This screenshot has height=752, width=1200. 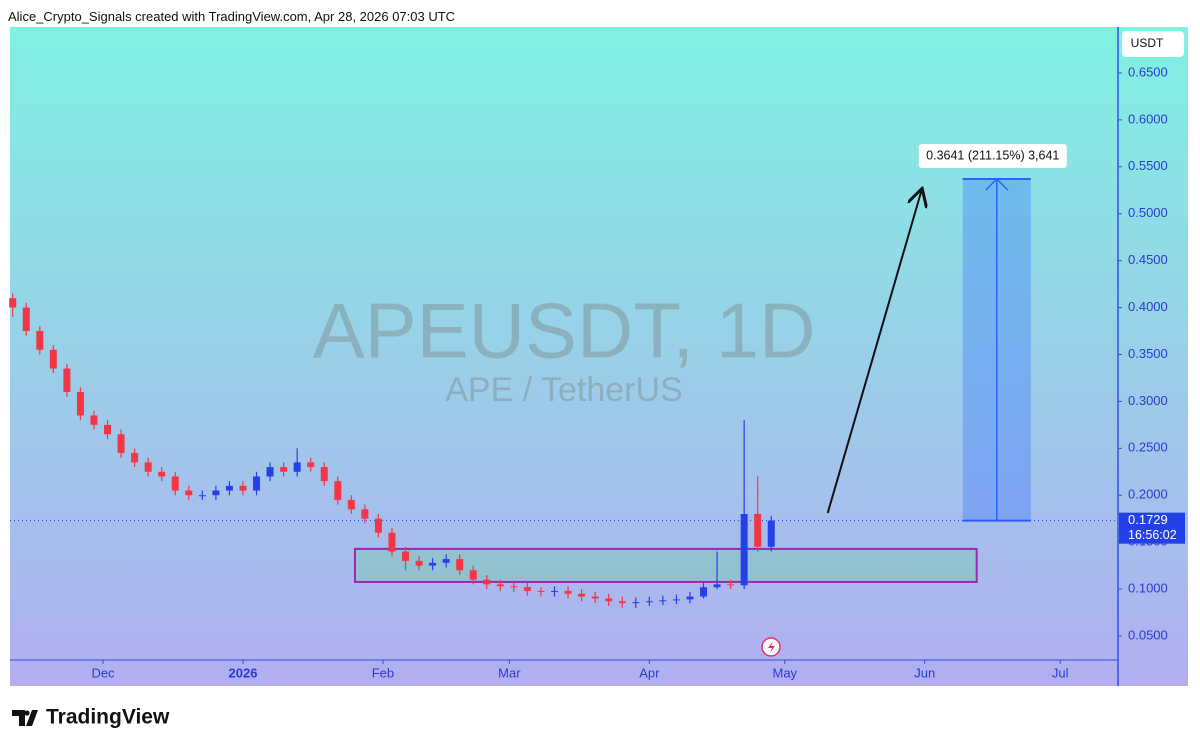 I want to click on x-tick-label: May, so click(x=785, y=672).